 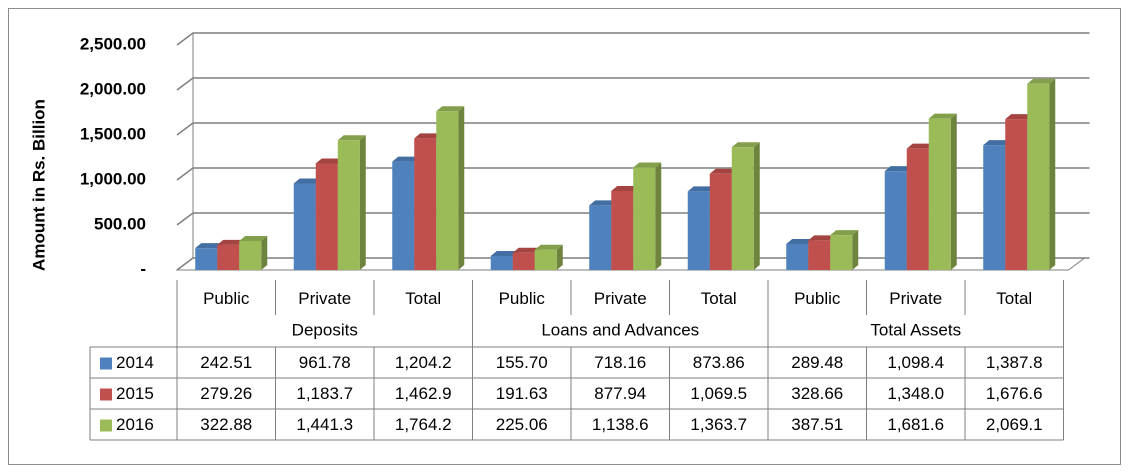 What do you see at coordinates (325, 362) in the screenshot?
I see `table-cell: 961.78` at bounding box center [325, 362].